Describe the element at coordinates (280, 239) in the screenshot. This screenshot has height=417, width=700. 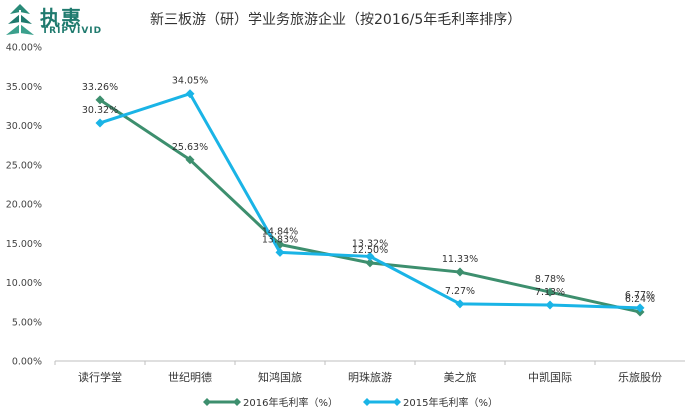
I see `data-label: 13.83%` at that location.